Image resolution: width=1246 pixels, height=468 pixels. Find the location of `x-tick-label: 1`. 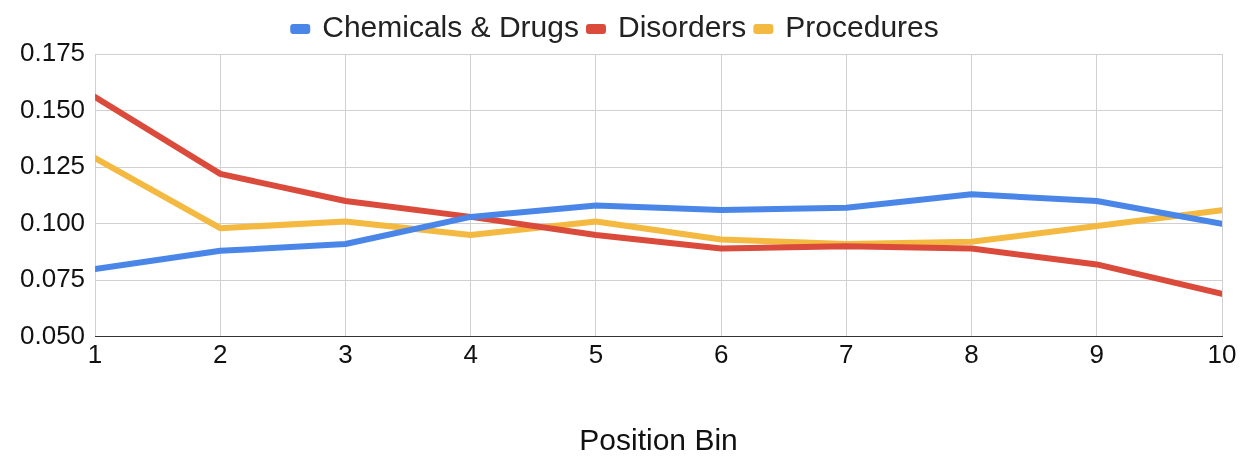

x-tick-label: 1 is located at coordinates (95, 353).